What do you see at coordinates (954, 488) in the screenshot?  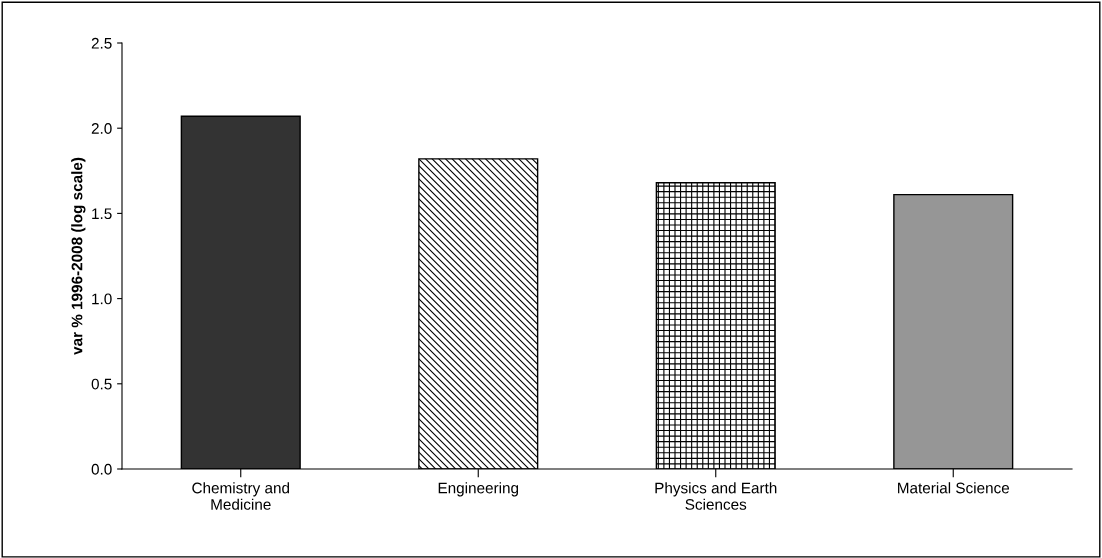 I see `x-tick-label: Material Science` at bounding box center [954, 488].